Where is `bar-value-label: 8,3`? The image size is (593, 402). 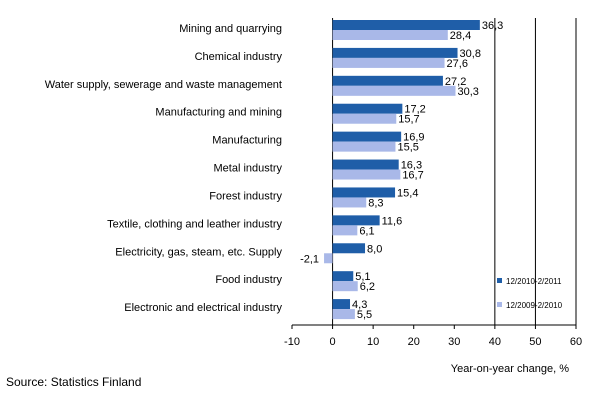 bar-value-label: 8,3 is located at coordinates (375, 203).